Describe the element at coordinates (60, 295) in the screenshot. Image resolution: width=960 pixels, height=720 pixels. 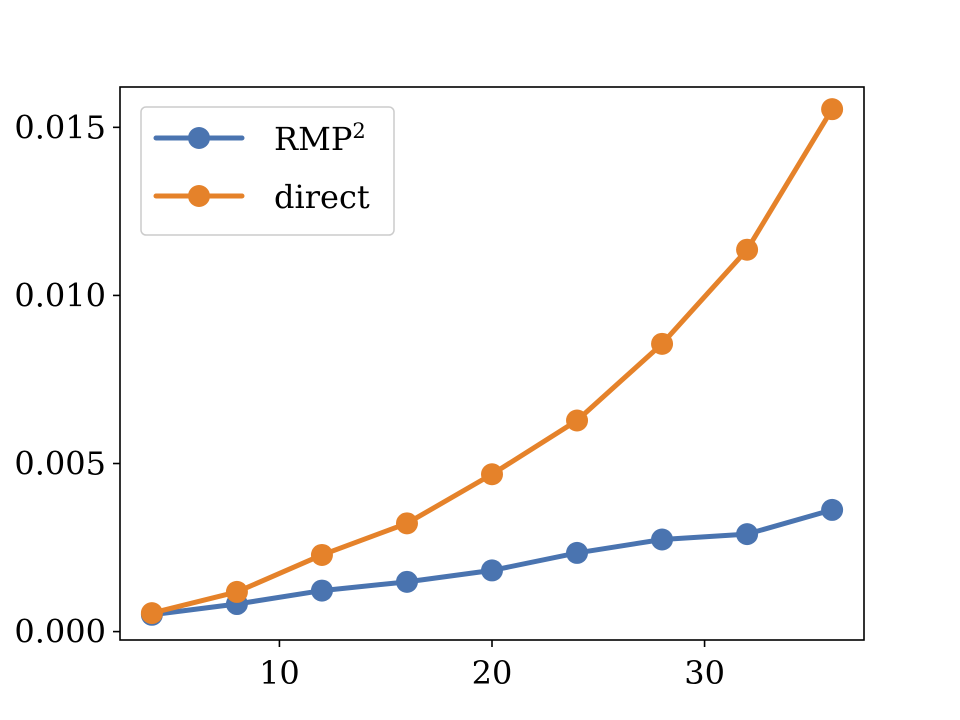
I see `y-tick-label: 0.010` at that location.